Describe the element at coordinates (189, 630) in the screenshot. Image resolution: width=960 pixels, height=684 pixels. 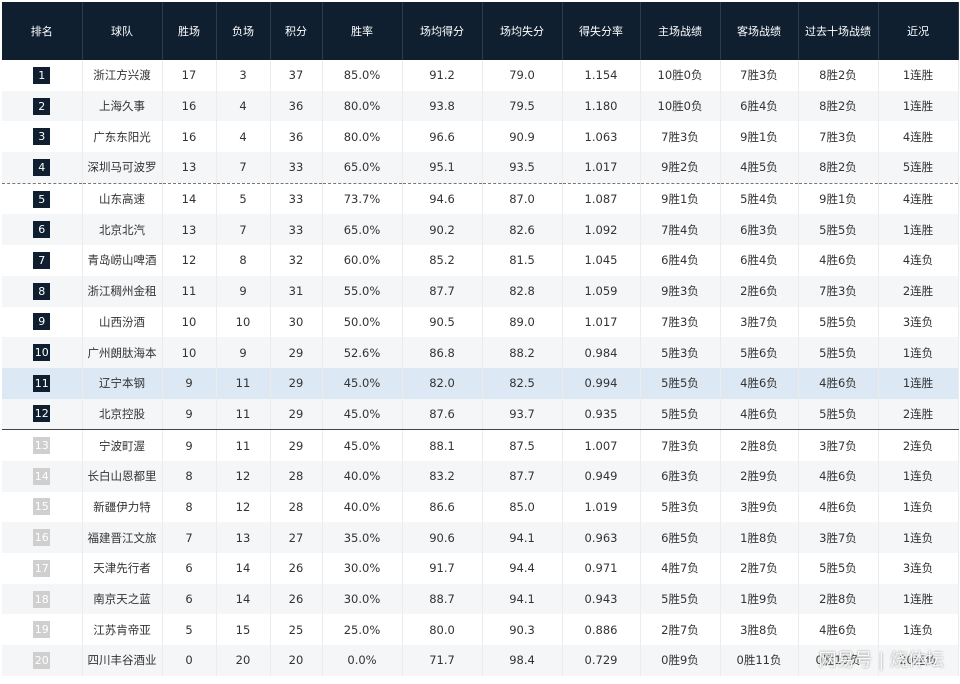
I see `table-cell: 5` at that location.